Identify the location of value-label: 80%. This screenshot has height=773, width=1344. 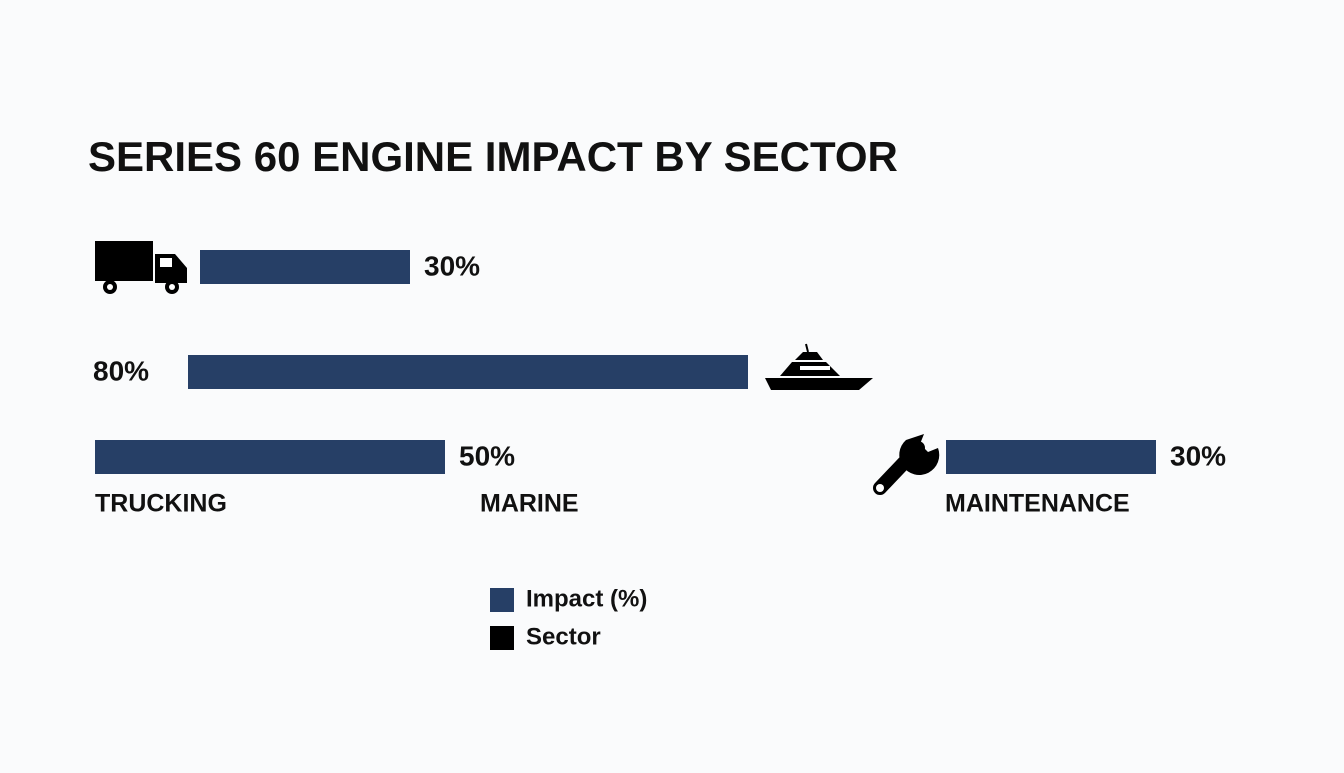
(121, 370).